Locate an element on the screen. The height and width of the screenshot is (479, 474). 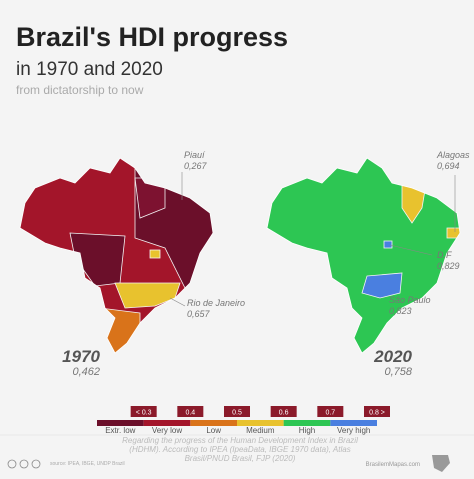
title: Brazil's HDI progress is located at coordinates (152, 37).